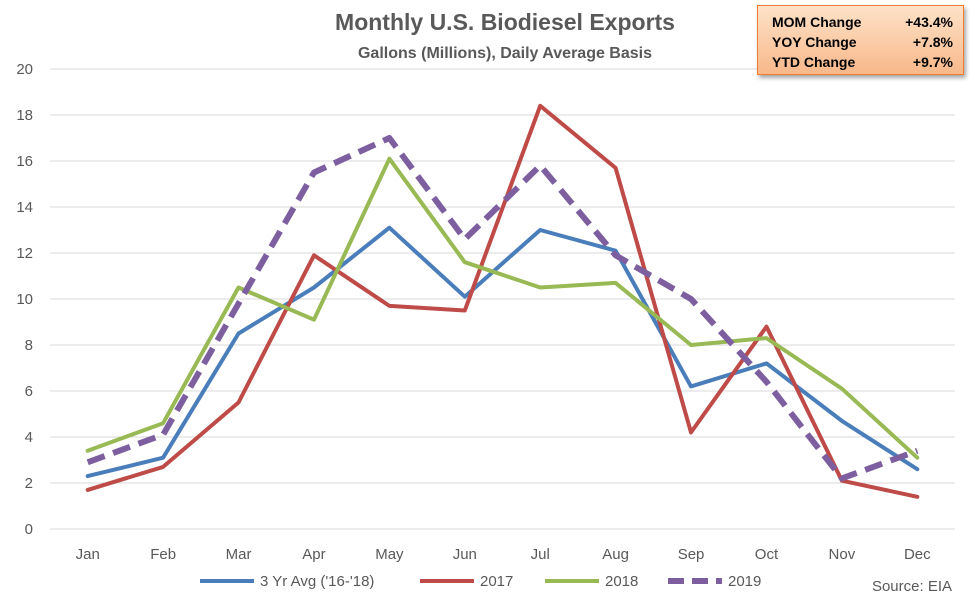  Describe the element at coordinates (88, 554) in the screenshot. I see `x-tick-label: Jan` at that location.